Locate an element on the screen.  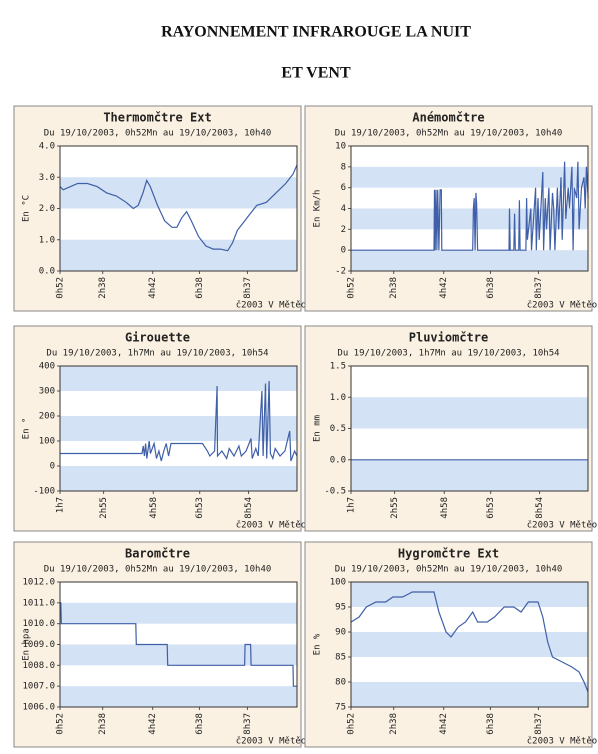
y-tick-label: 4 is located at coordinates (343, 209).